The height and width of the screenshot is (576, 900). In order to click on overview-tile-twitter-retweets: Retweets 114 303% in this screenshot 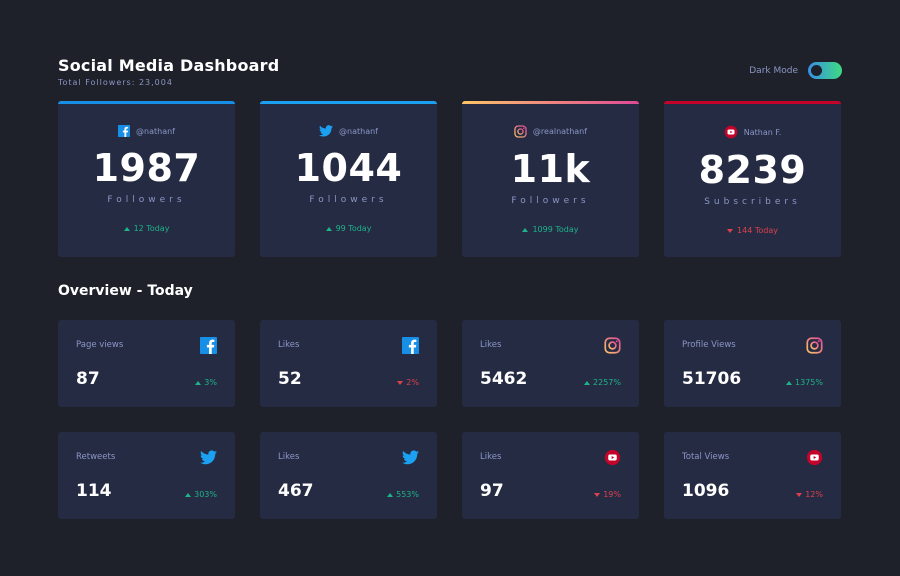, I will do `click(146, 475)`.